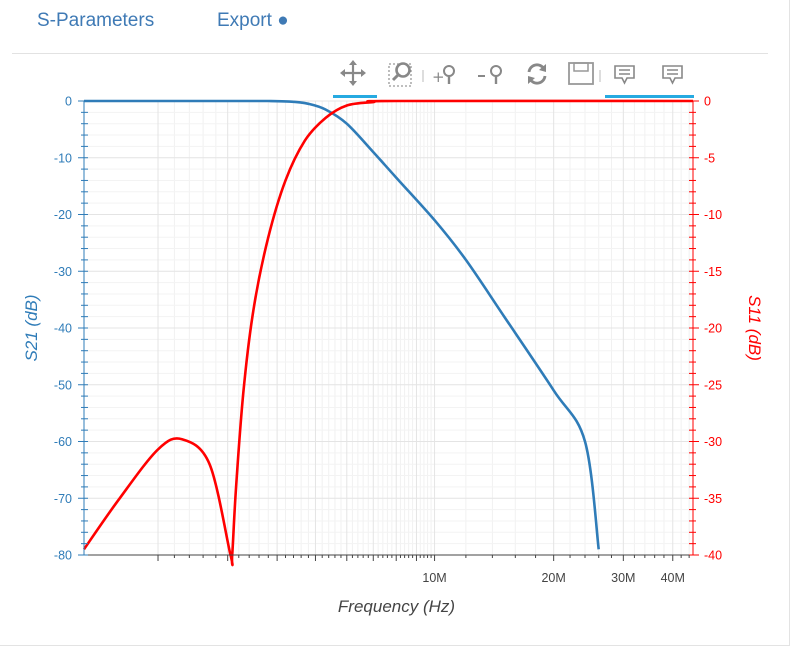  I want to click on zoom-in-tool-button: +, so click(438, 74).